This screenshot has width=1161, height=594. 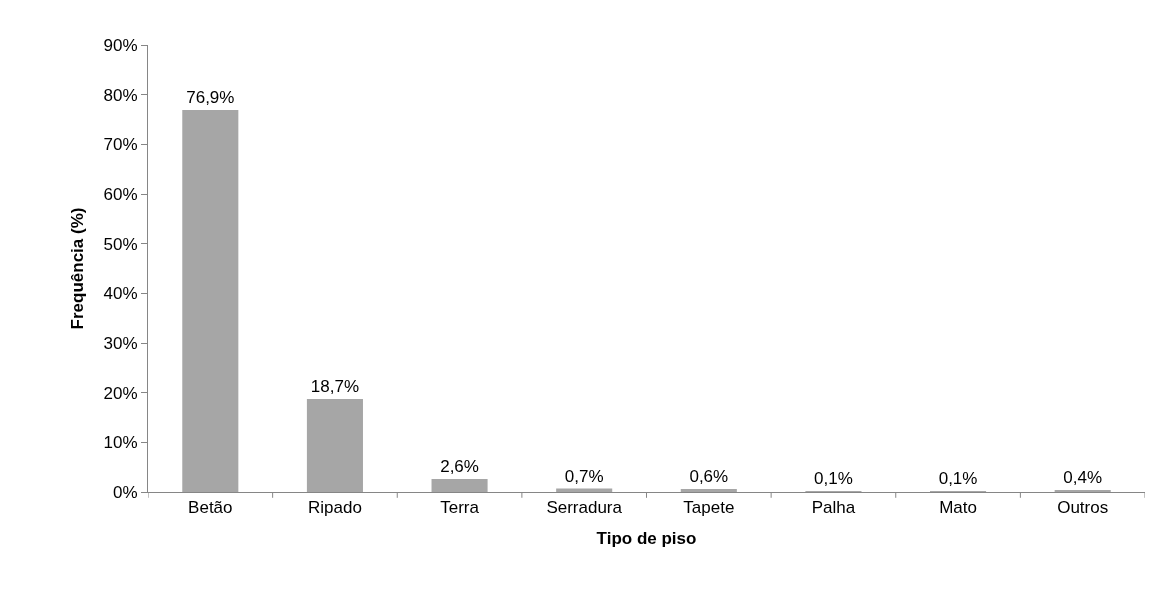 What do you see at coordinates (120, 45) in the screenshot?
I see `y-tick-label: 90%` at bounding box center [120, 45].